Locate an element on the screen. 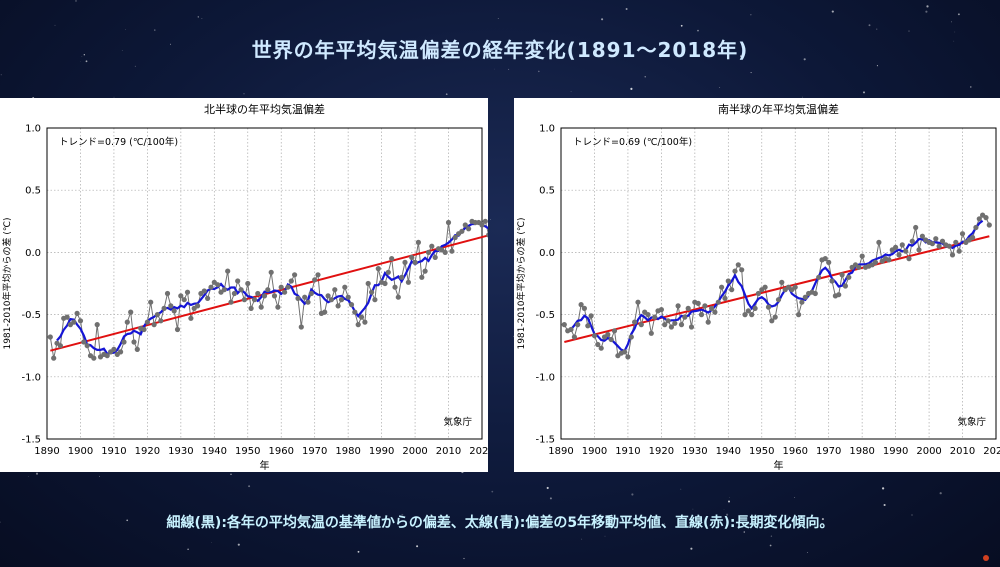  y-tick-label: -0.5 is located at coordinates (31, 315).